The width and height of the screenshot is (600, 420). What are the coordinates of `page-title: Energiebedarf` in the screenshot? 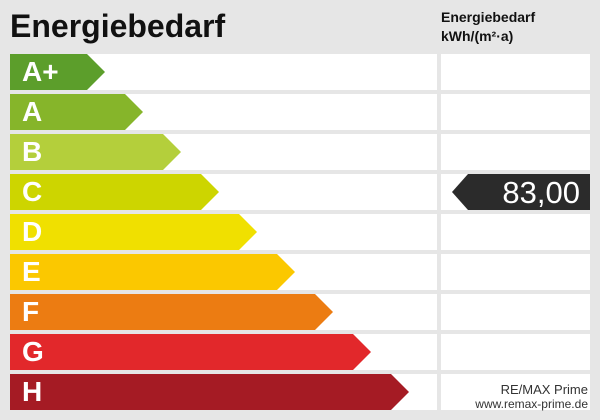 It's located at (118, 26).